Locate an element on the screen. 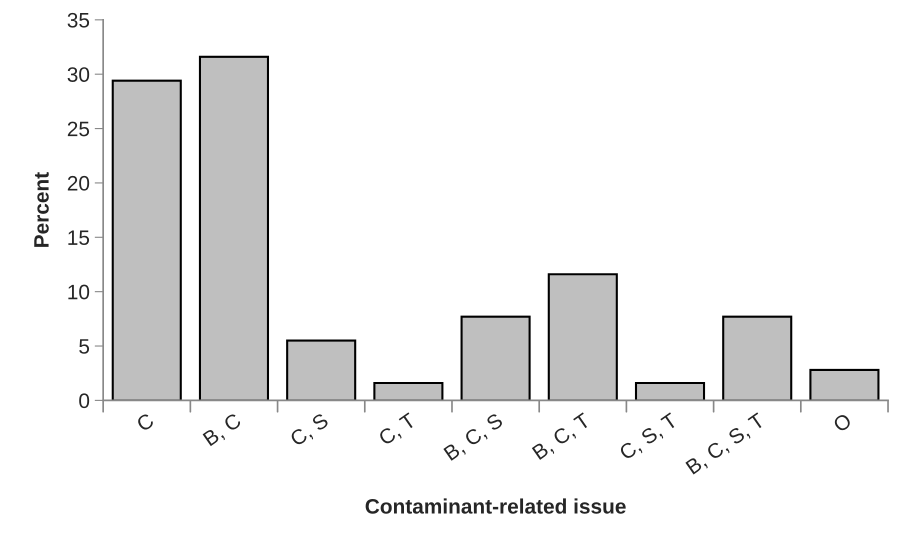 This screenshot has height=536, width=897. y-tick-label: 20 is located at coordinates (79, 183).